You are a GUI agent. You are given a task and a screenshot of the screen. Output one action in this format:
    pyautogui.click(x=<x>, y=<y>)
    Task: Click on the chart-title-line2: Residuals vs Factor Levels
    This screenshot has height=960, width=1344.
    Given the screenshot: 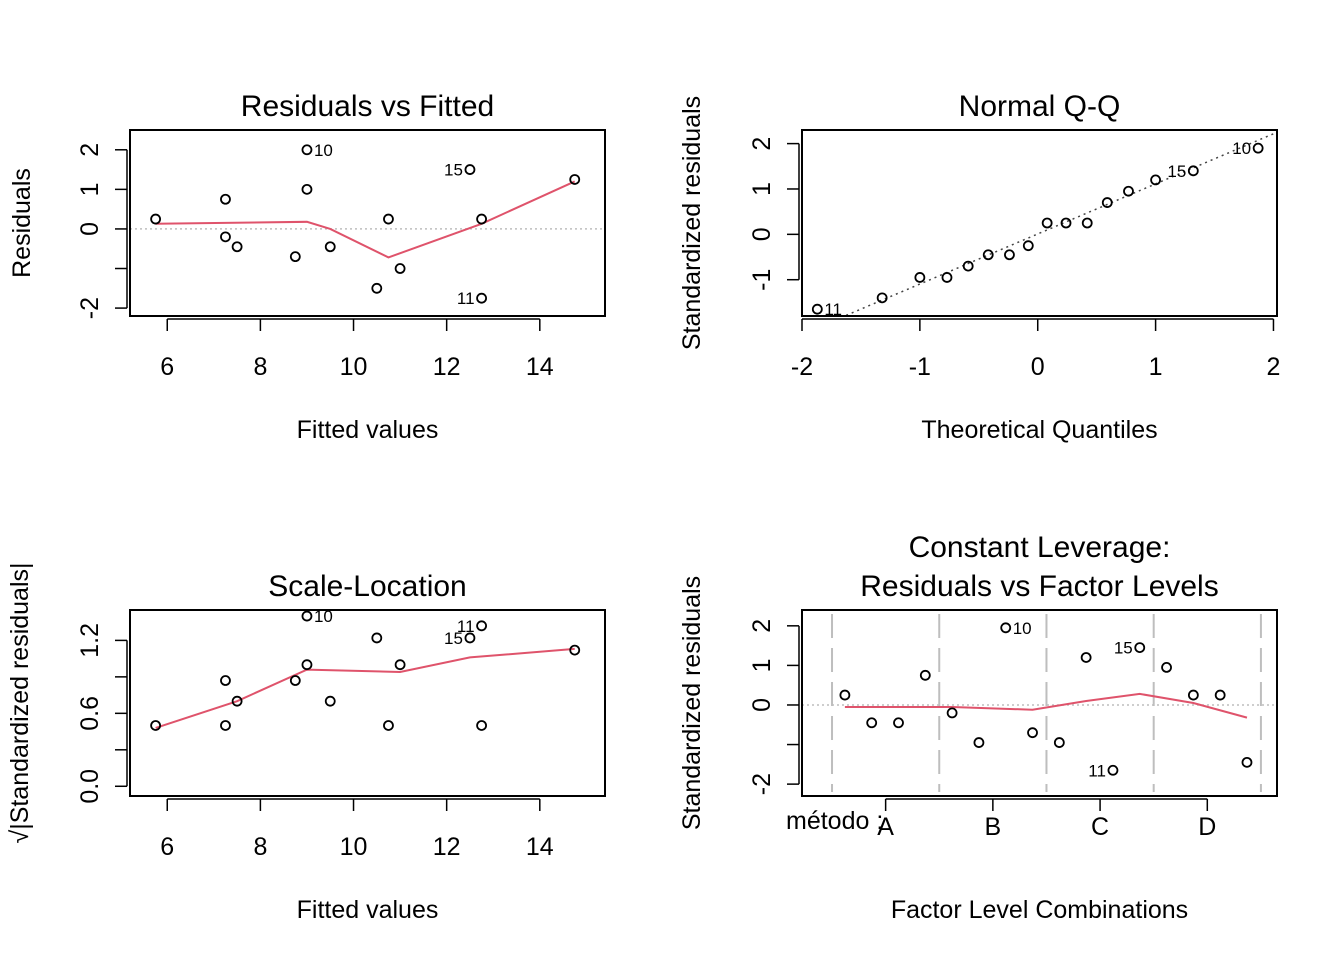 What is the action you would take?
    pyautogui.click(x=1039, y=586)
    